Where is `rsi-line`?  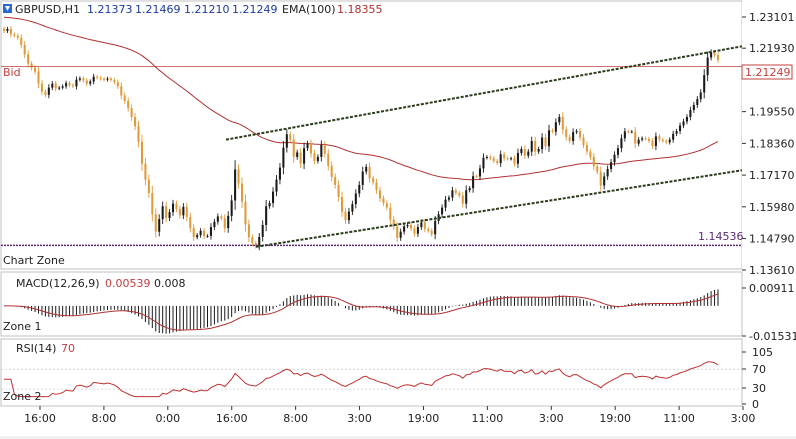 rsi-line is located at coordinates (361, 379).